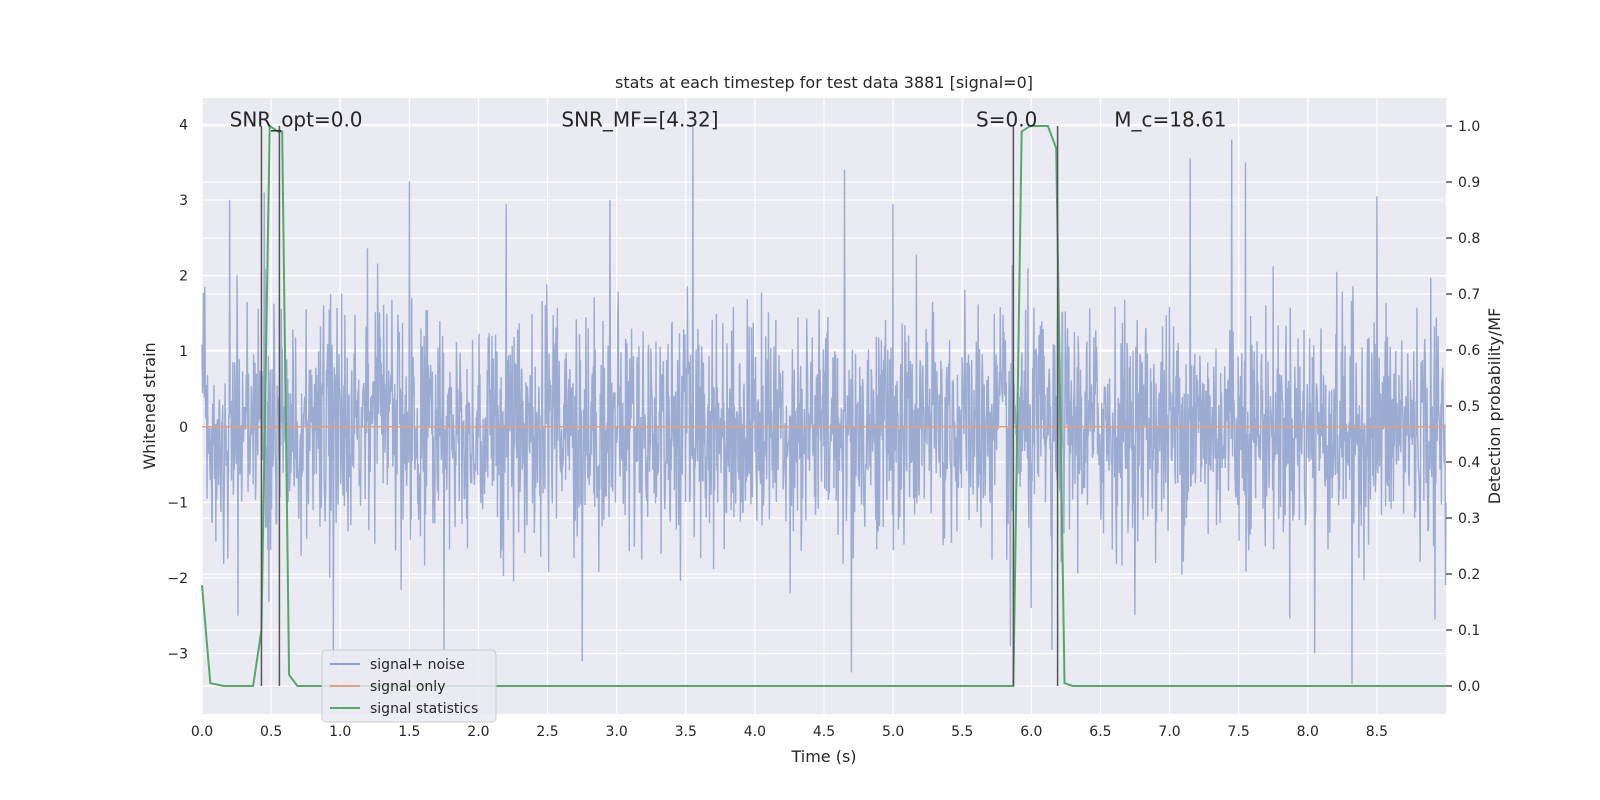  What do you see at coordinates (1469, 631) in the screenshot?
I see `y2-tick-label: 0.1` at bounding box center [1469, 631].